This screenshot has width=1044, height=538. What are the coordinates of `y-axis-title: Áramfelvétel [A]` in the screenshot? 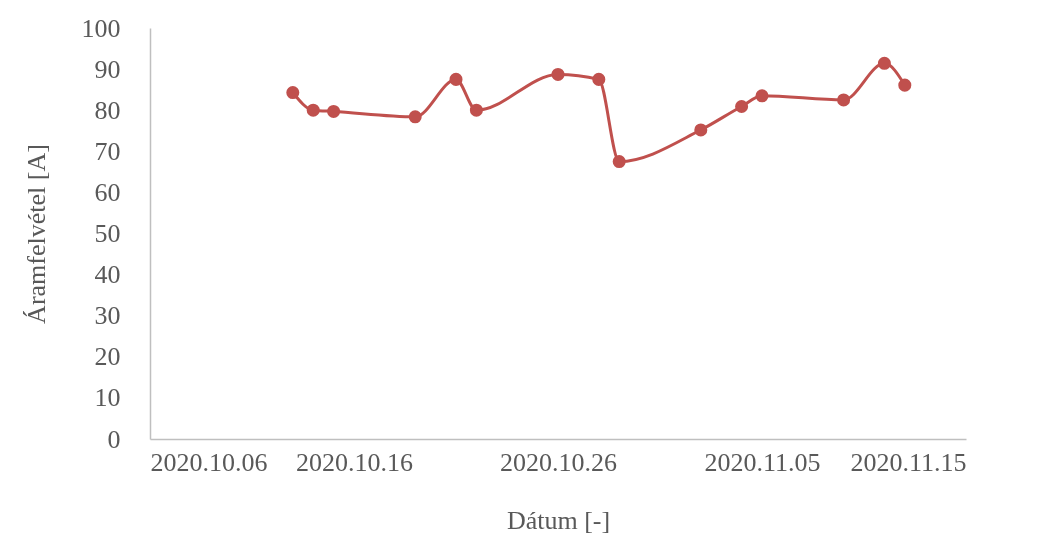 It's located at (36, 234).